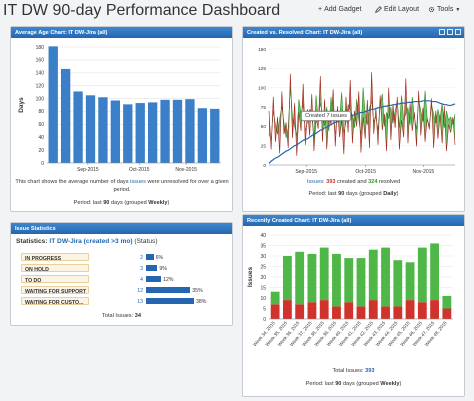  Describe the element at coordinates (264, 127) in the screenshot. I see `y-tick-label: 50` at that location.